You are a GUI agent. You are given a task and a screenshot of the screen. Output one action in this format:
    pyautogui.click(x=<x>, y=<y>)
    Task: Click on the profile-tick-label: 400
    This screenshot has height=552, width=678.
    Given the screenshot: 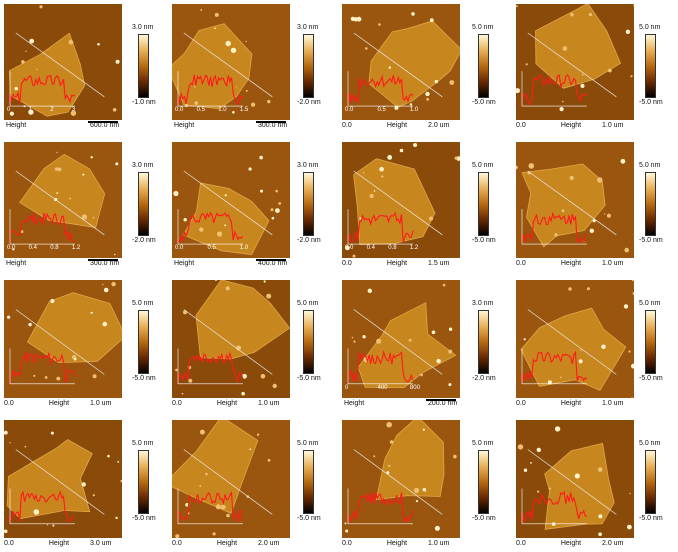 What is the action you would take?
    pyautogui.click(x=382, y=387)
    